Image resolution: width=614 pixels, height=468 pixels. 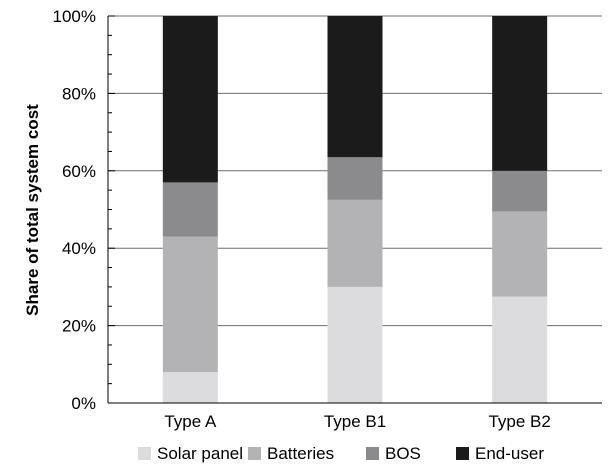 I want to click on y-tick-label: 100%, so click(x=74, y=16).